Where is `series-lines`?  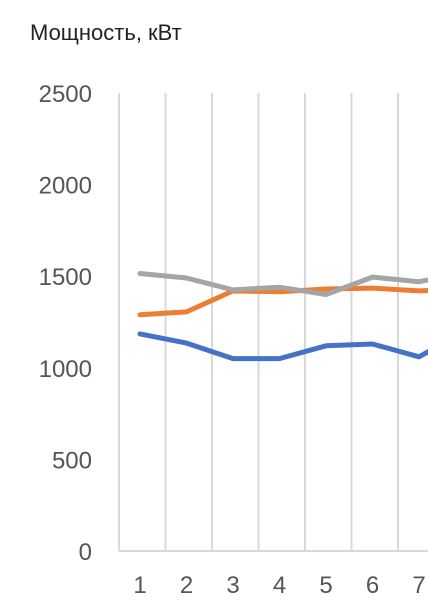
series-lines is located at coordinates (282, 316).